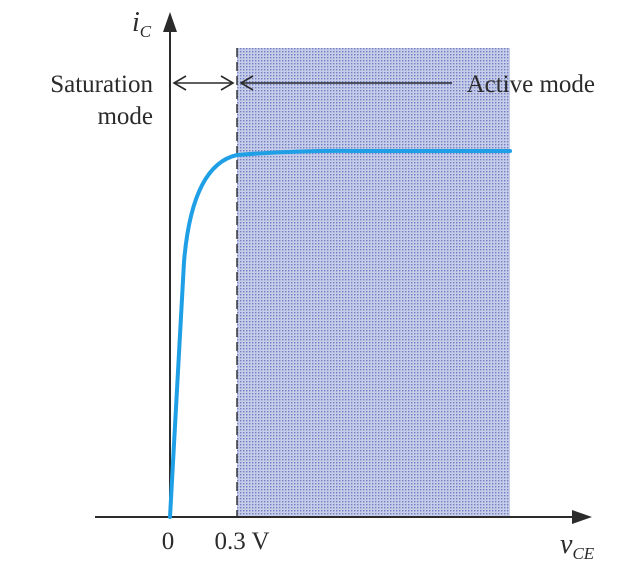  What do you see at coordinates (125, 116) in the screenshot?
I see `saturation-label-line2: mode` at bounding box center [125, 116].